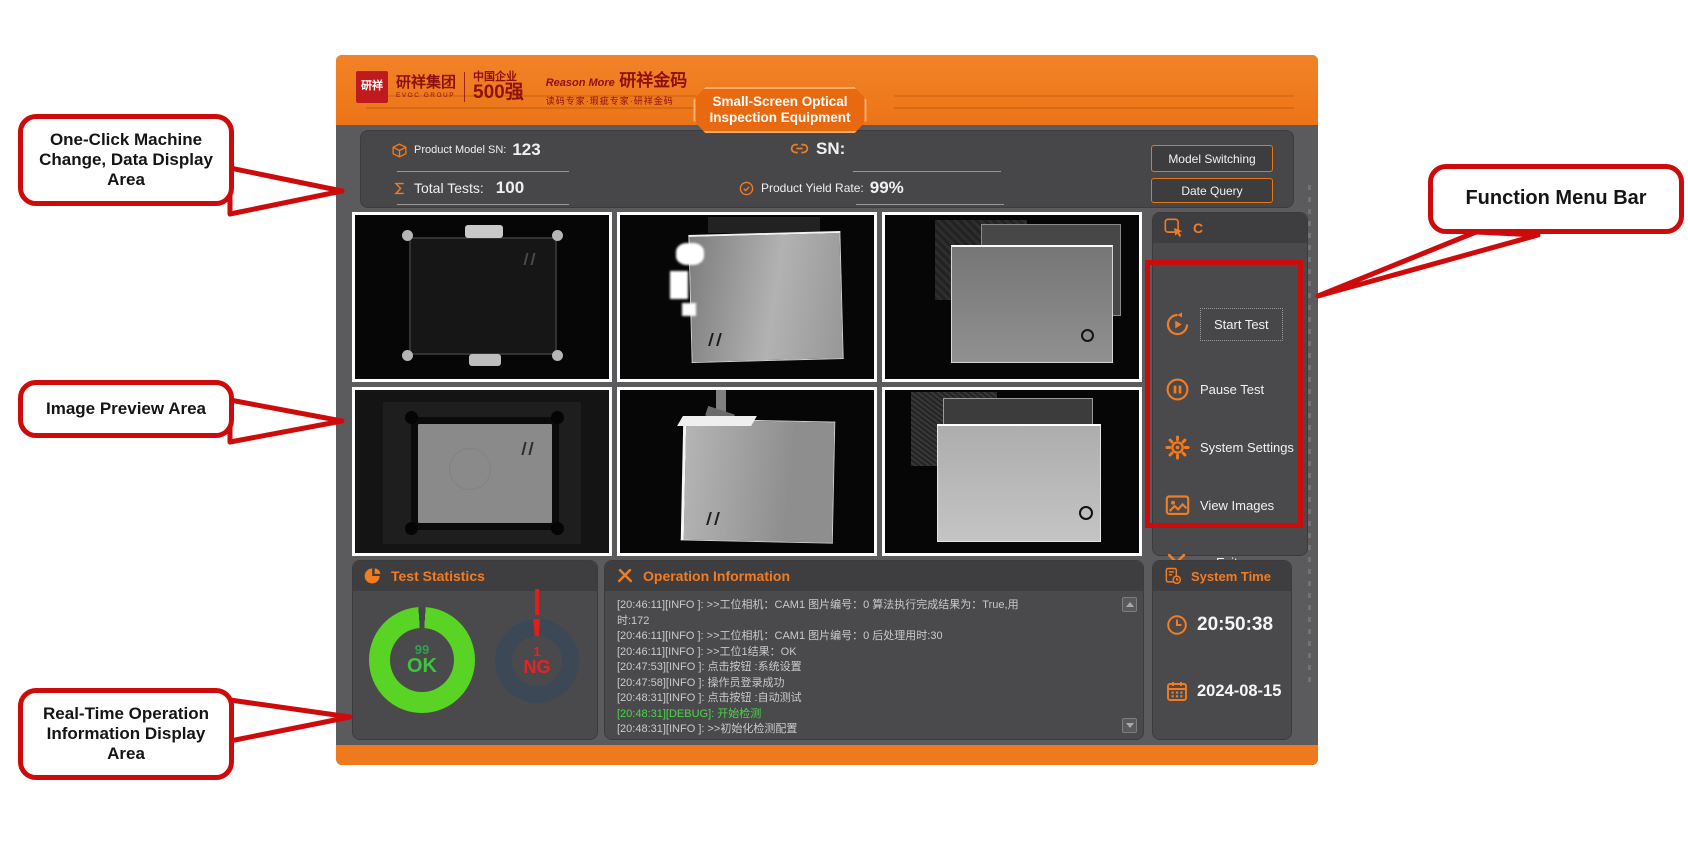 Image resolution: width=1688 pixels, height=861 pixels. I want to click on calendar-icon, so click(1177, 691).